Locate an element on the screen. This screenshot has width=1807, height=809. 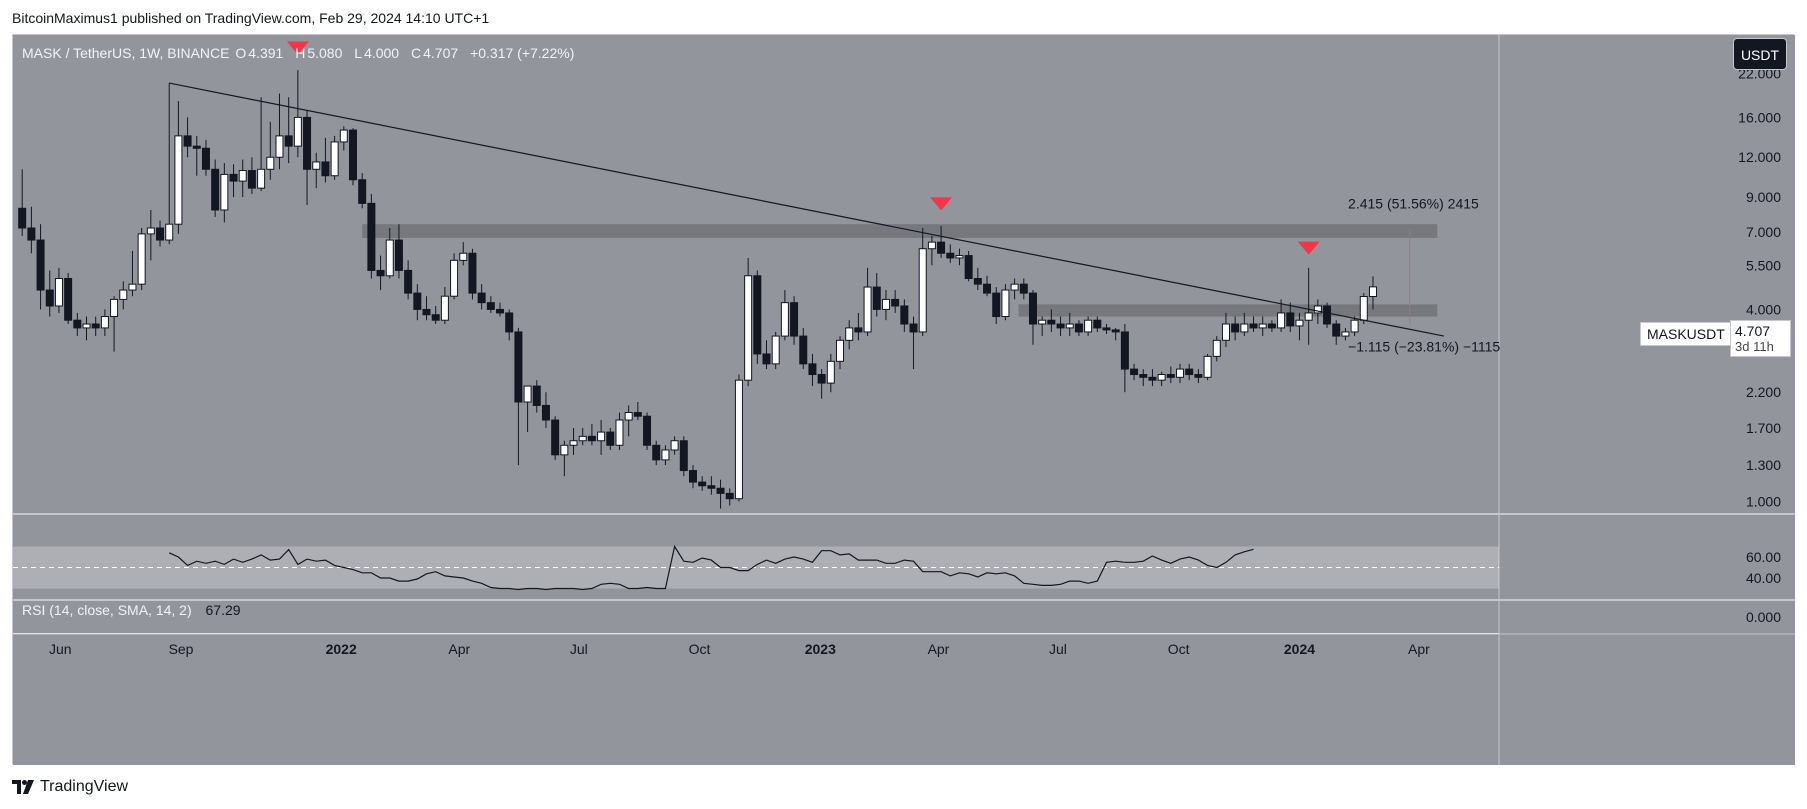
rsi-legend: RSI (14, close, SMA, 14, 2) 67.29 is located at coordinates (131, 610).